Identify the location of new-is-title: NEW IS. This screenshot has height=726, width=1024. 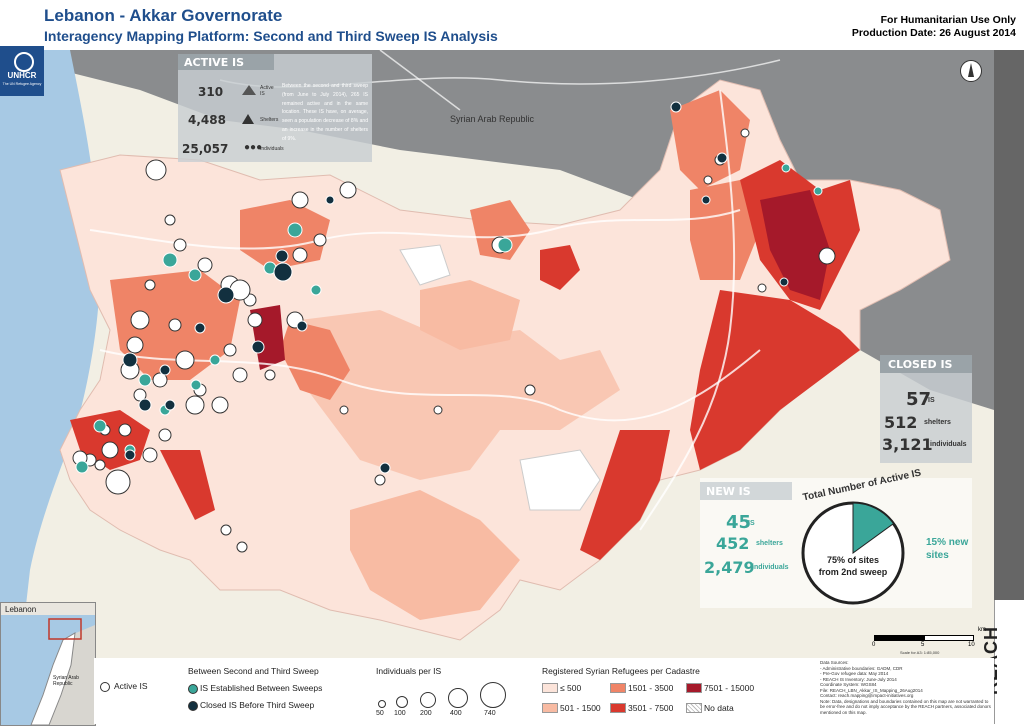
(728, 491).